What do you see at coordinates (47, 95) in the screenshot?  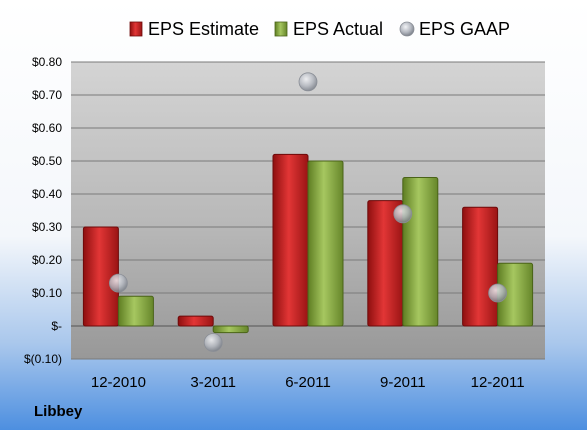 I see `y-tick-label: $0.70` at bounding box center [47, 95].